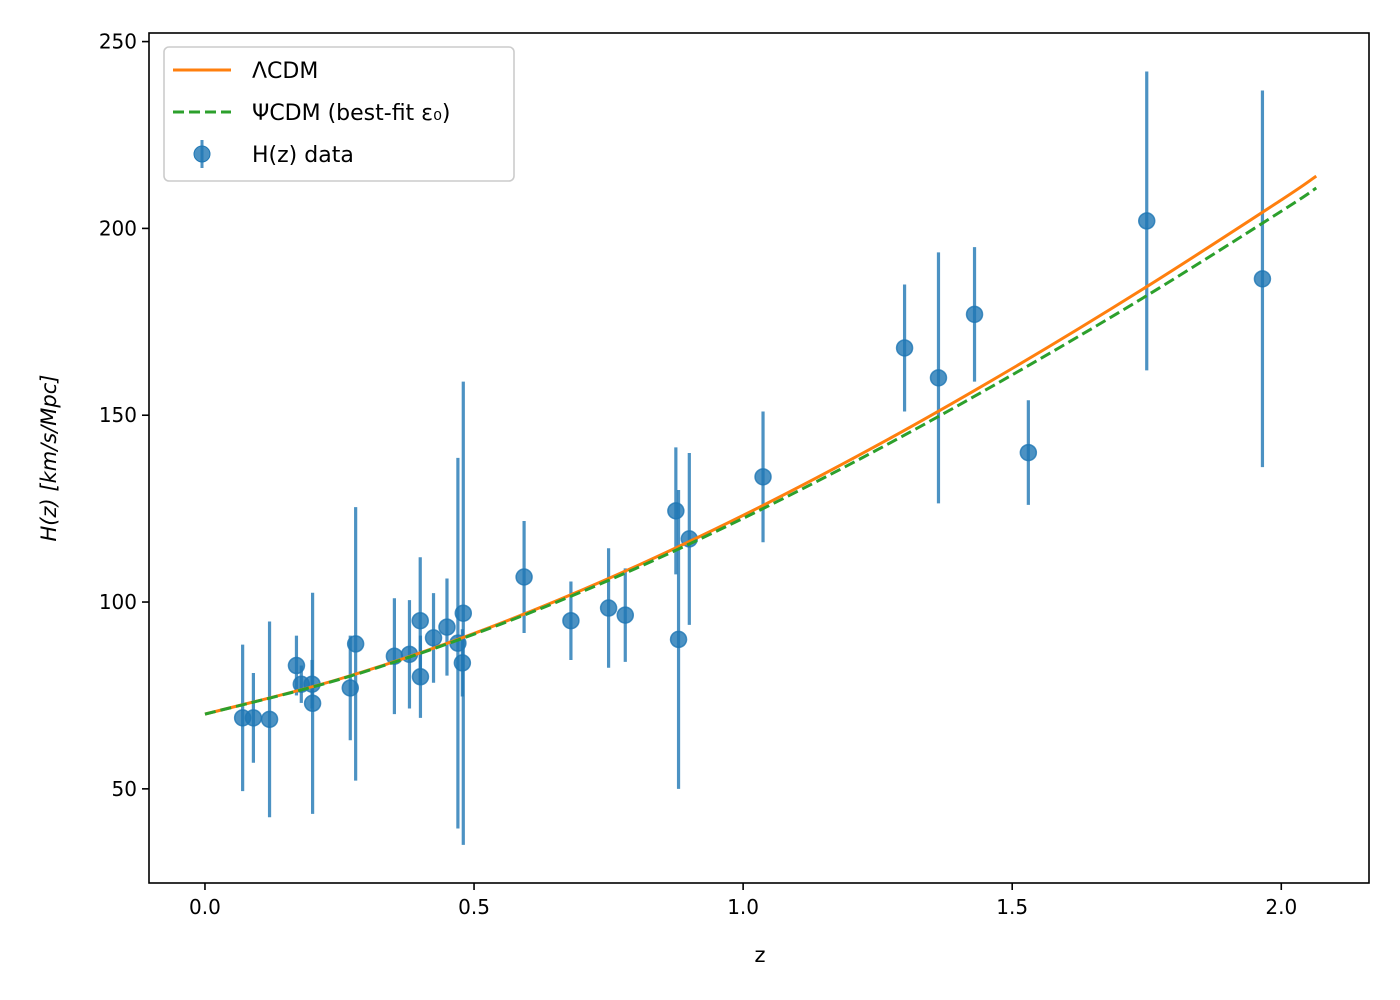 The width and height of the screenshot is (1400, 1000). What do you see at coordinates (202, 154) in the screenshot?
I see `legend-data-marker` at bounding box center [202, 154].